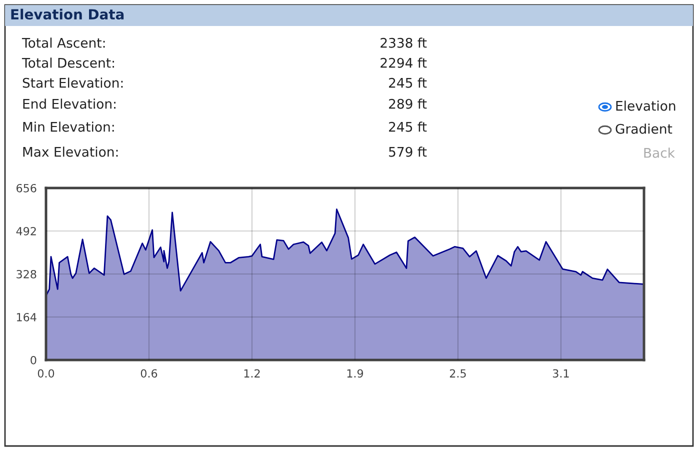 This screenshot has height=451, width=698. Describe the element at coordinates (63, 43) in the screenshot. I see `text: Total Ascent:` at that location.